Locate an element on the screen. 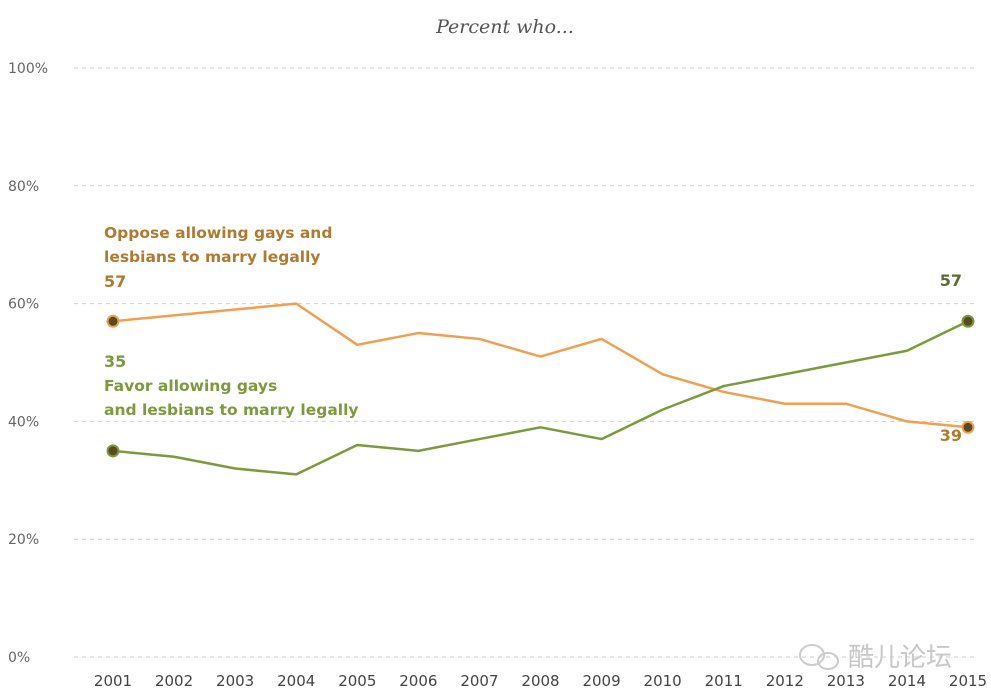 This screenshot has height=691, width=991. x-tick-label: 2009 is located at coordinates (601, 681).